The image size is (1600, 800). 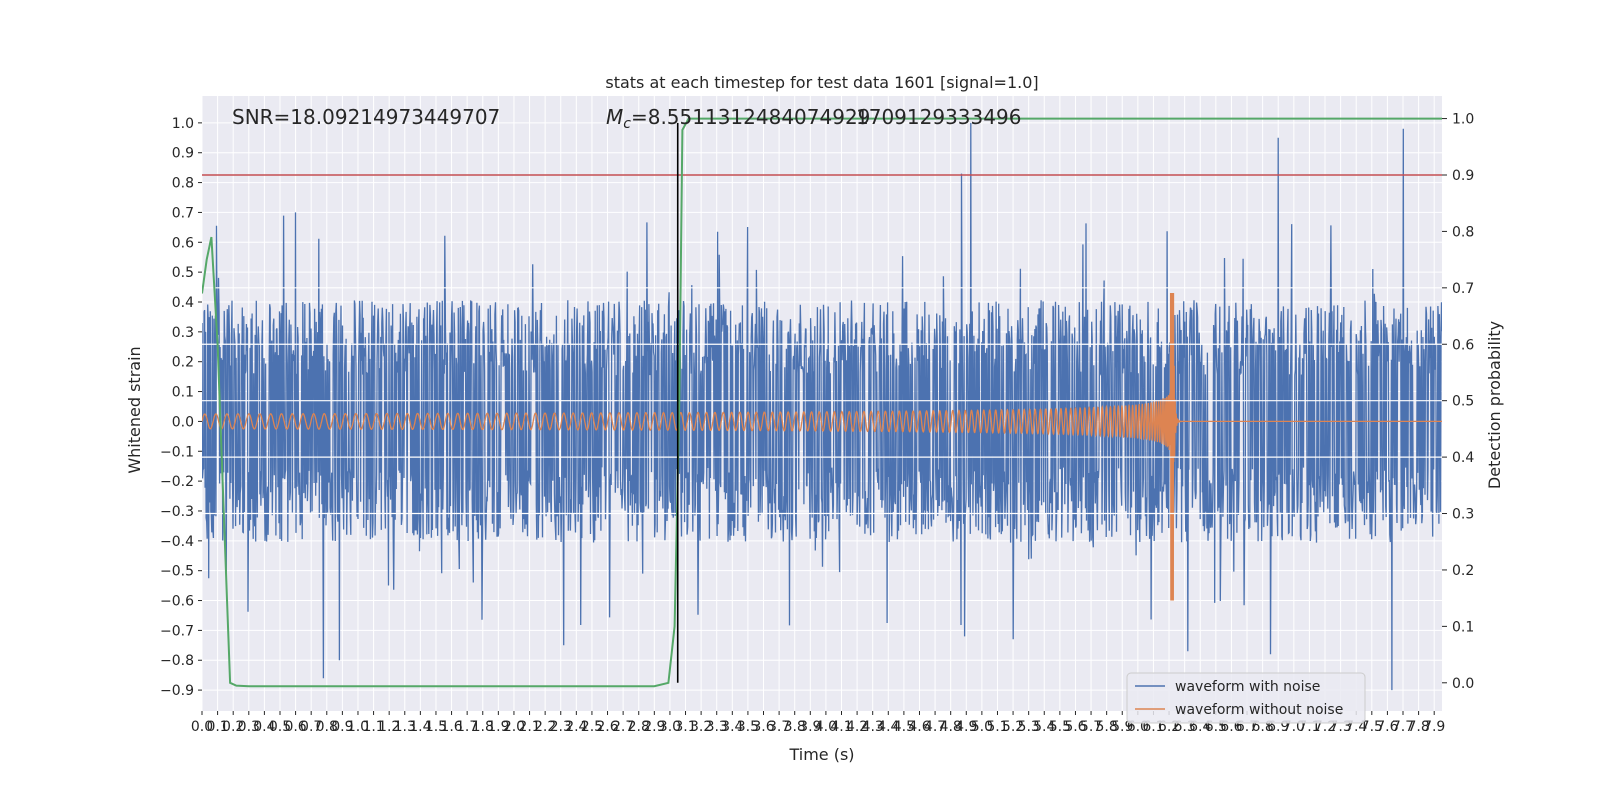 What do you see at coordinates (732, 727) in the screenshot?
I see `x-tick-label: 3.4` at bounding box center [732, 727].